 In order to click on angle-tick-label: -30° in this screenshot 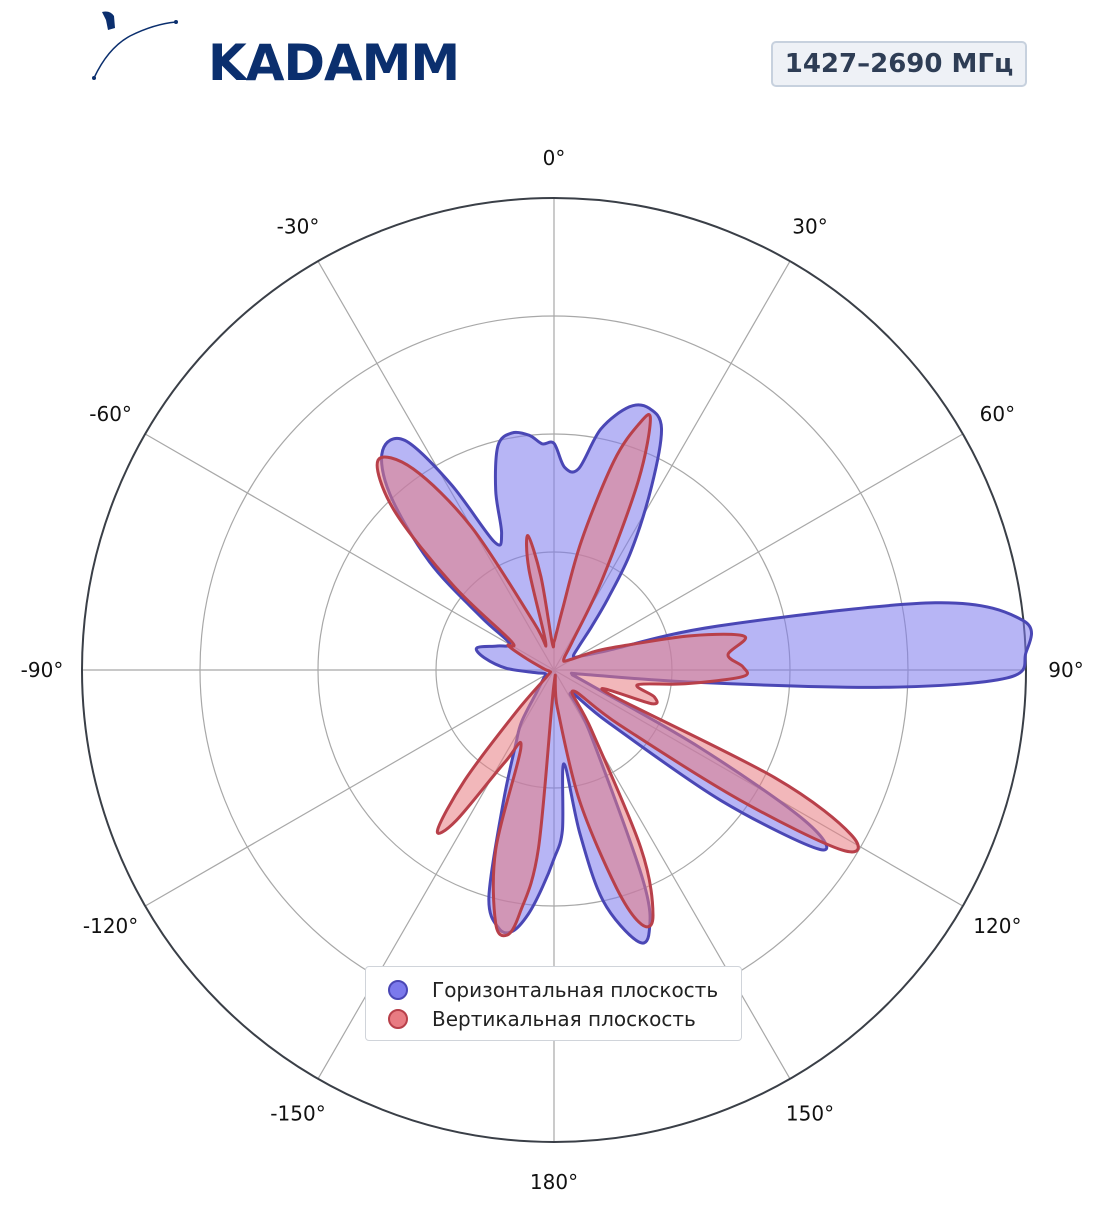, I will do `click(298, 227)`.